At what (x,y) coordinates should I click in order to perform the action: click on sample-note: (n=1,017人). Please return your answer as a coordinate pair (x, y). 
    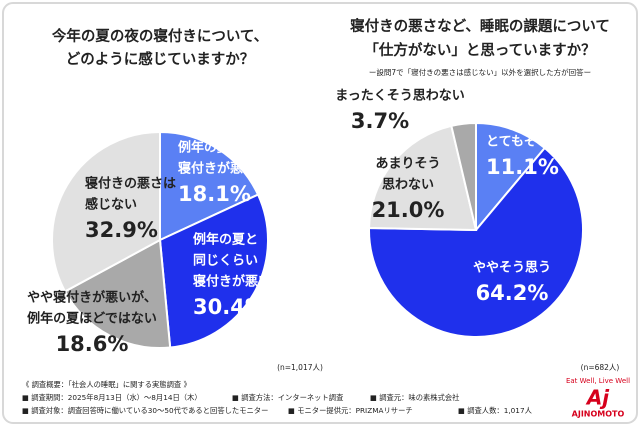
    Looking at the image, I should click on (300, 367).